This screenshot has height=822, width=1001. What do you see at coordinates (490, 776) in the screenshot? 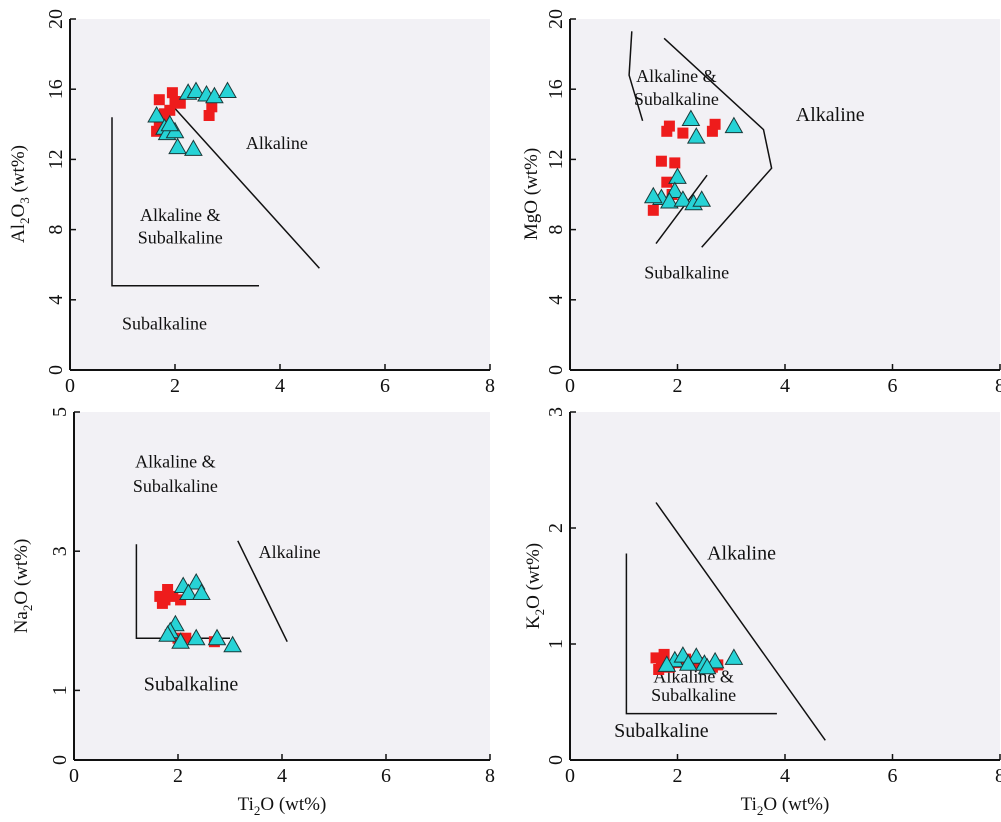
I see `x-tick-label: 8` at bounding box center [490, 776].